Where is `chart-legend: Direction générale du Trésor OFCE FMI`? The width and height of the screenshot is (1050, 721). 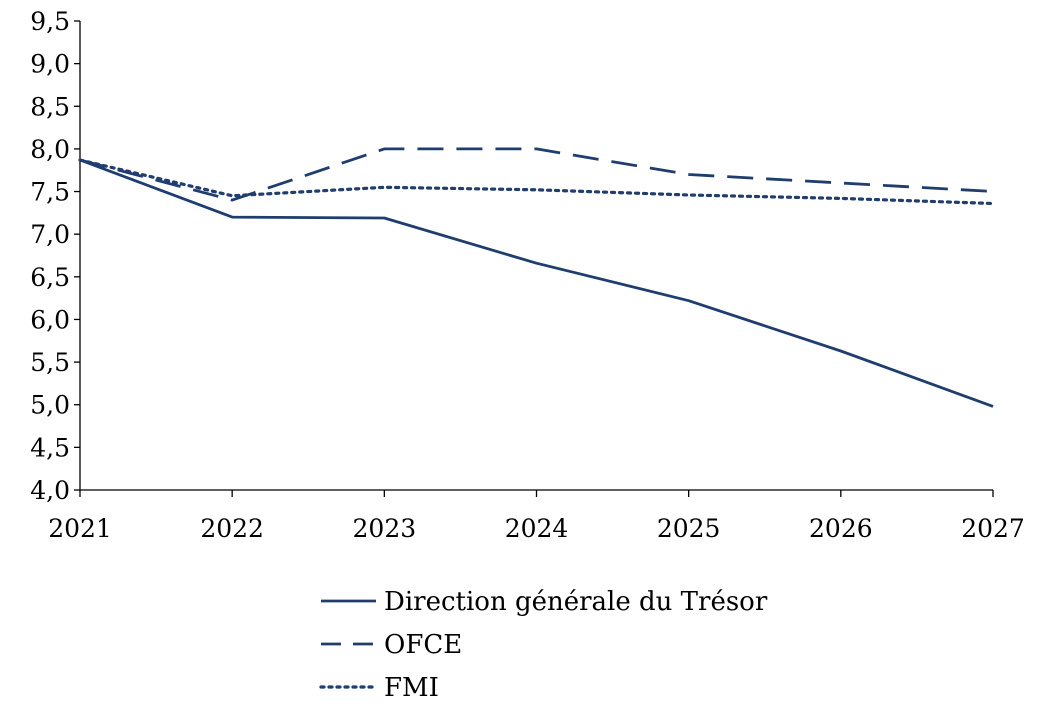
chart-legend: Direction générale du Trésor OFCE FMI is located at coordinates (543, 645).